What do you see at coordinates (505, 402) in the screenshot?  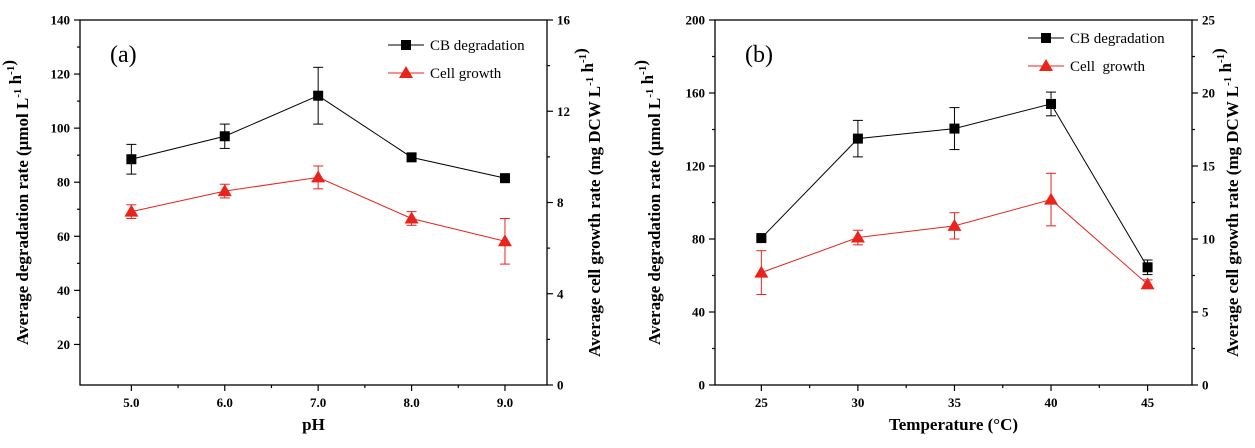 I see `x-tick-label: 9.0` at bounding box center [505, 402].